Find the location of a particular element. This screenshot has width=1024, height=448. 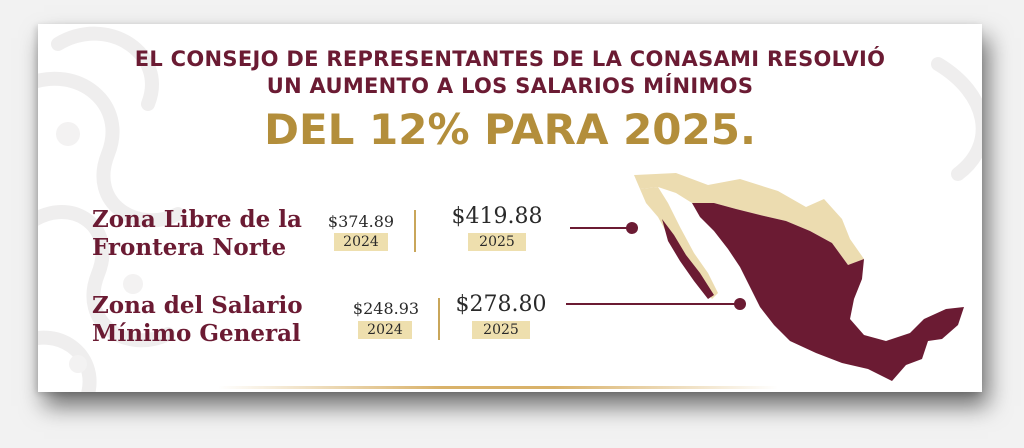

previous-amount-frontera-norte: $374.89 is located at coordinates (361, 221).